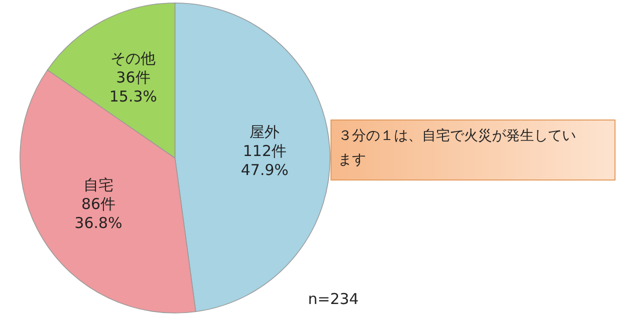 This screenshot has height=331, width=640. I want to click on text: n=234, so click(333, 299).